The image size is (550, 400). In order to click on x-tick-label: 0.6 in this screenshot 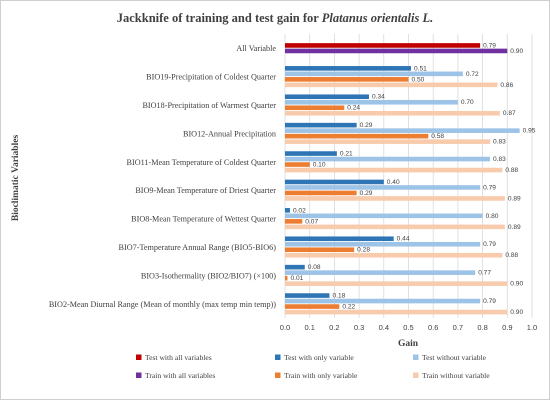, I will do `click(433, 327)`.